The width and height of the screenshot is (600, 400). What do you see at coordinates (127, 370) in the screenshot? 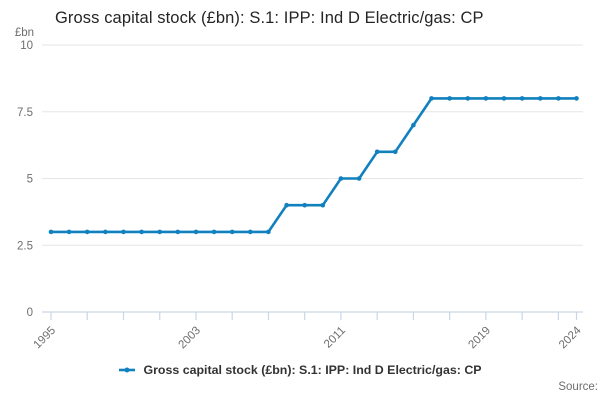
I see `legend-series-marker-icon` at bounding box center [127, 370].